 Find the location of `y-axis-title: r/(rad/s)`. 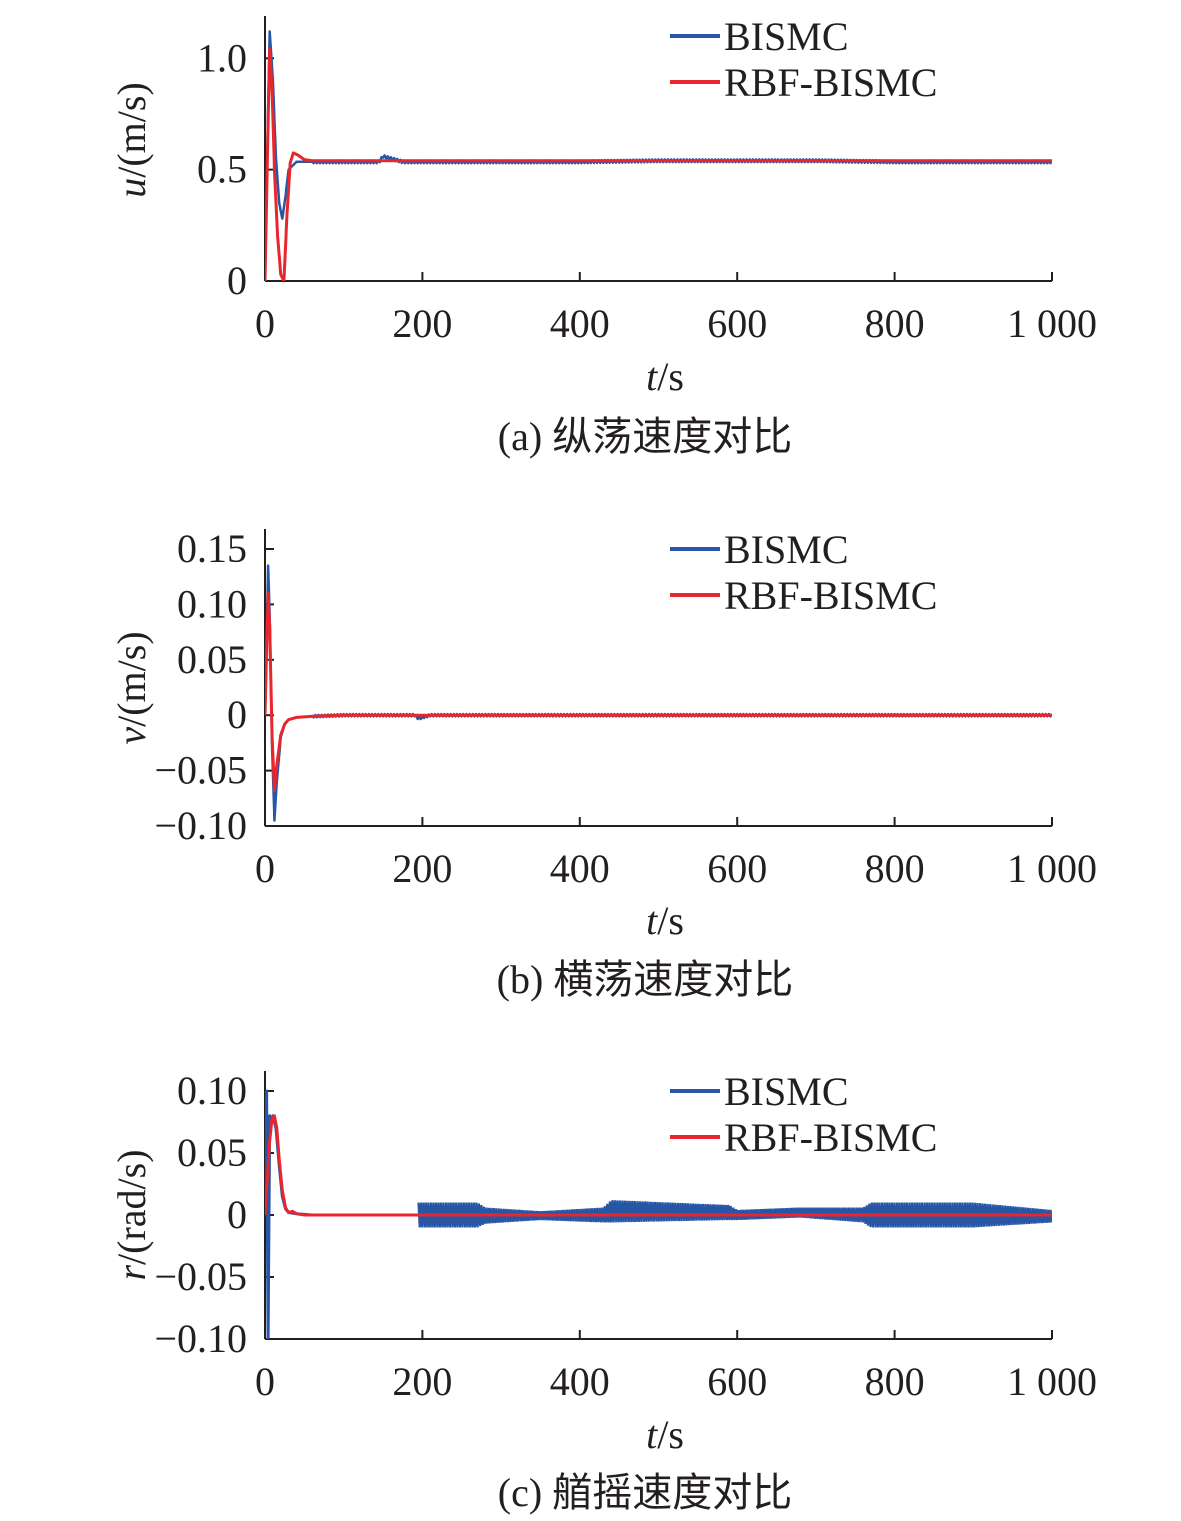

y-axis-title: r/(rad/s) is located at coordinates (131, 1214).